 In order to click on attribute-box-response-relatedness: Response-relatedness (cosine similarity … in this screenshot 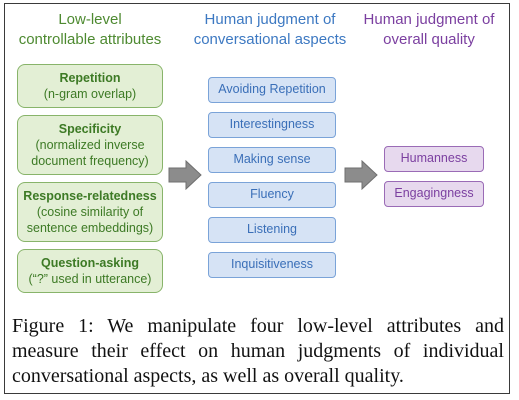, I will do `click(90, 212)`.